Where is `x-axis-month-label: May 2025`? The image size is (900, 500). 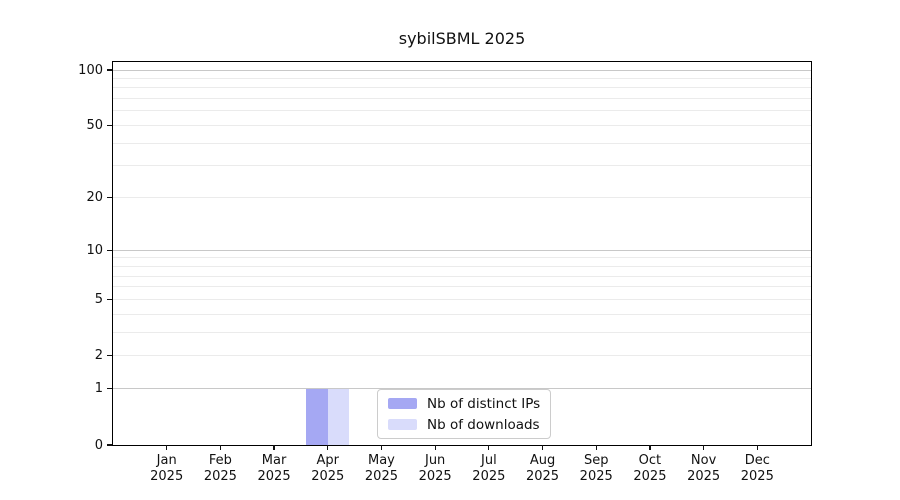 x-axis-month-label: May 2025 is located at coordinates (381, 468).